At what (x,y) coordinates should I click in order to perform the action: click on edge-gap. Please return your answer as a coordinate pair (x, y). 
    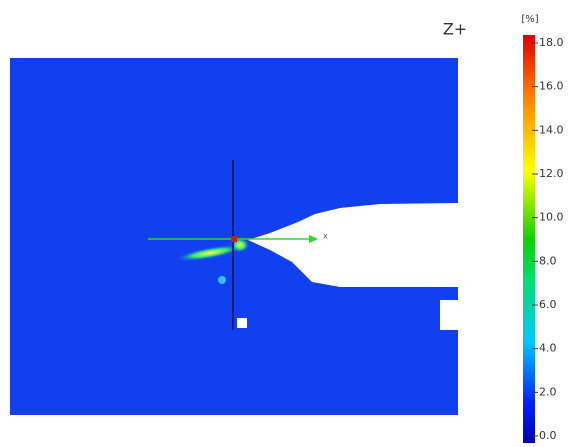
    Looking at the image, I should click on (449, 315).